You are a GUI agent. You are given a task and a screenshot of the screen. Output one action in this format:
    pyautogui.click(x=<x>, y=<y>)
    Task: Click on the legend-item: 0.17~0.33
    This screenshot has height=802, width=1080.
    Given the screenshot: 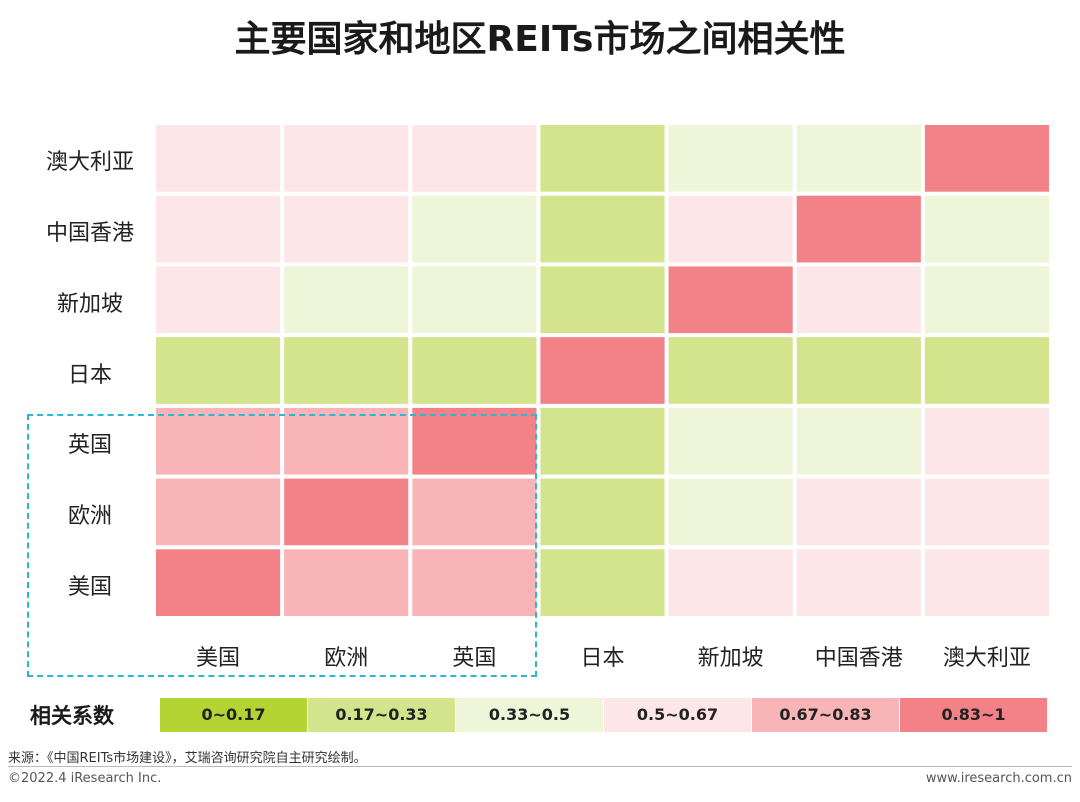 What is the action you would take?
    pyautogui.click(x=381, y=715)
    